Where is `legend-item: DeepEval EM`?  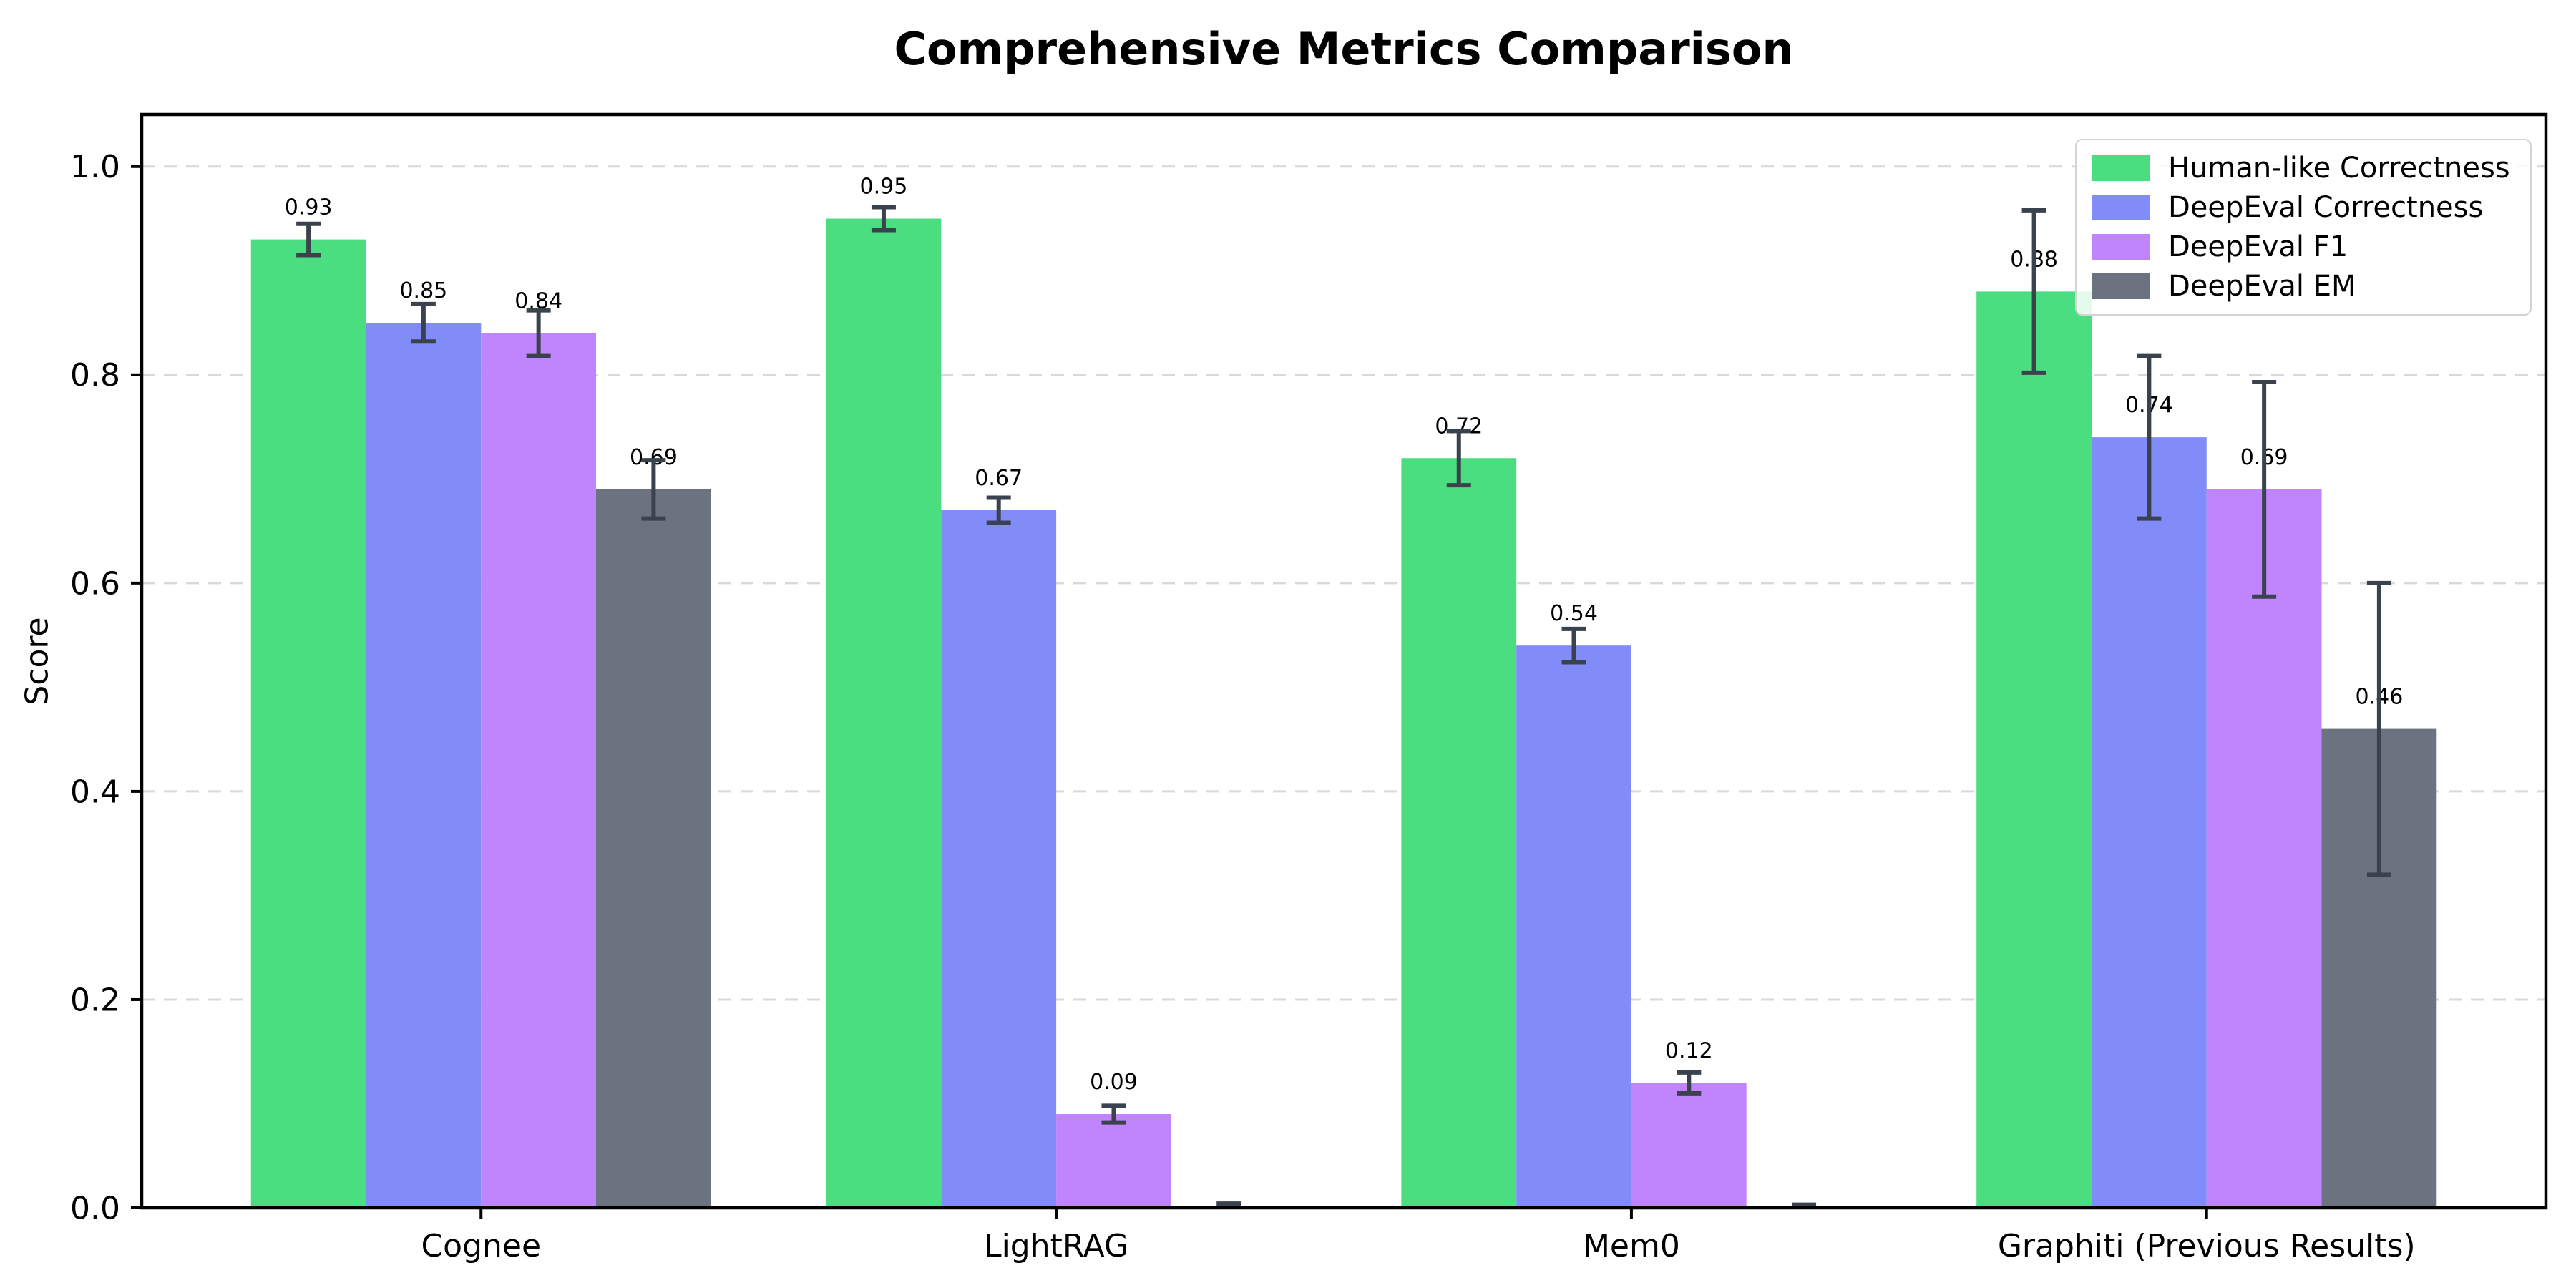
legend-item: DeepEval EM is located at coordinates (2301, 286).